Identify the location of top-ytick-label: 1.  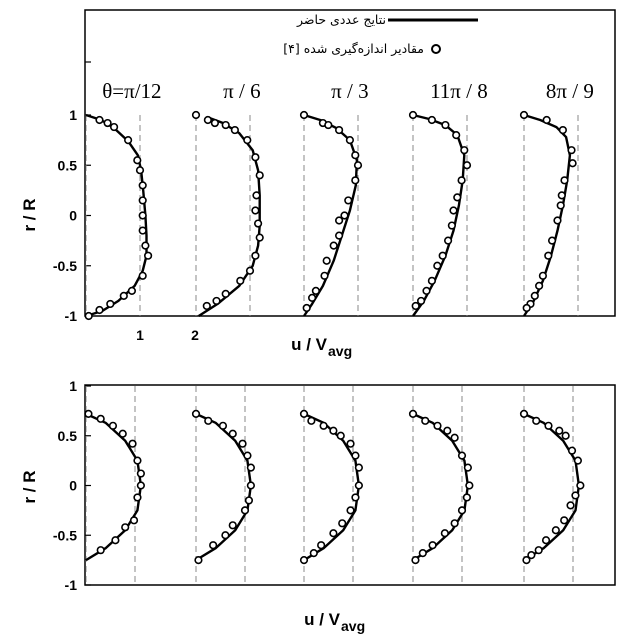
(73, 115).